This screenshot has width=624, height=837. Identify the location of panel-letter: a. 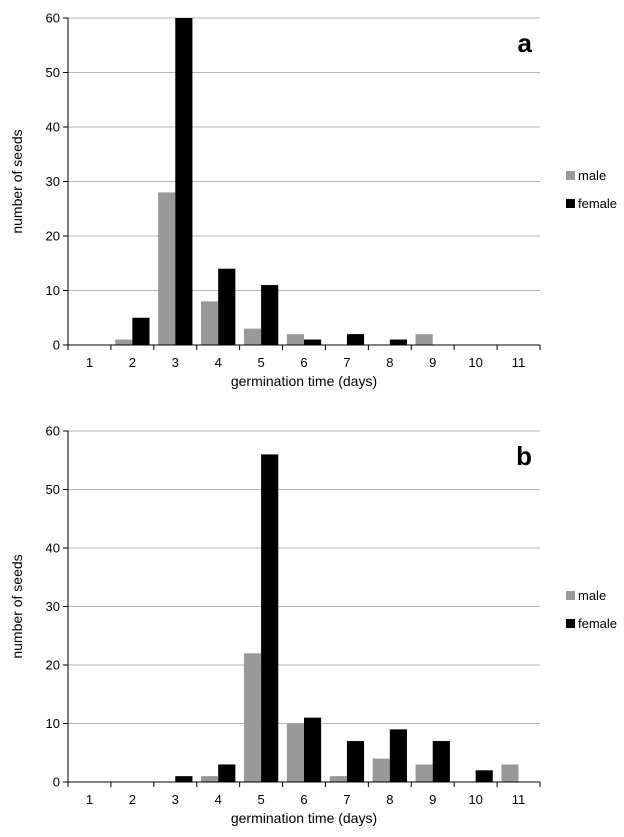
(525, 43).